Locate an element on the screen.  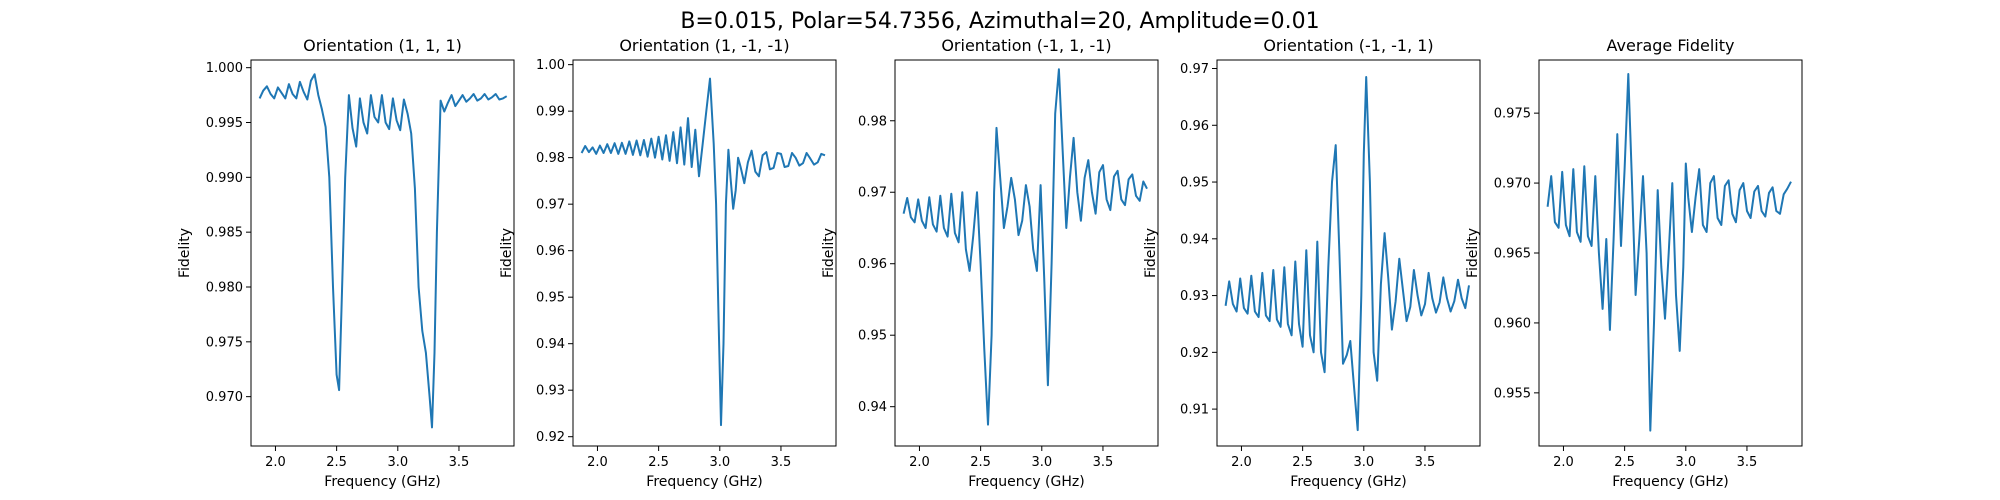
y-tick-label: 0.965 is located at coordinates (1512, 254).